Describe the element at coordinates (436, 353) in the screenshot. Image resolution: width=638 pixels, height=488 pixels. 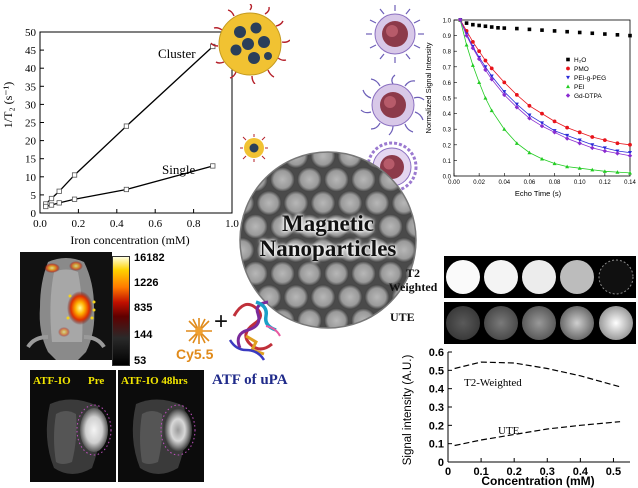
I see `conc-y-tick-label: 0.6` at that location.